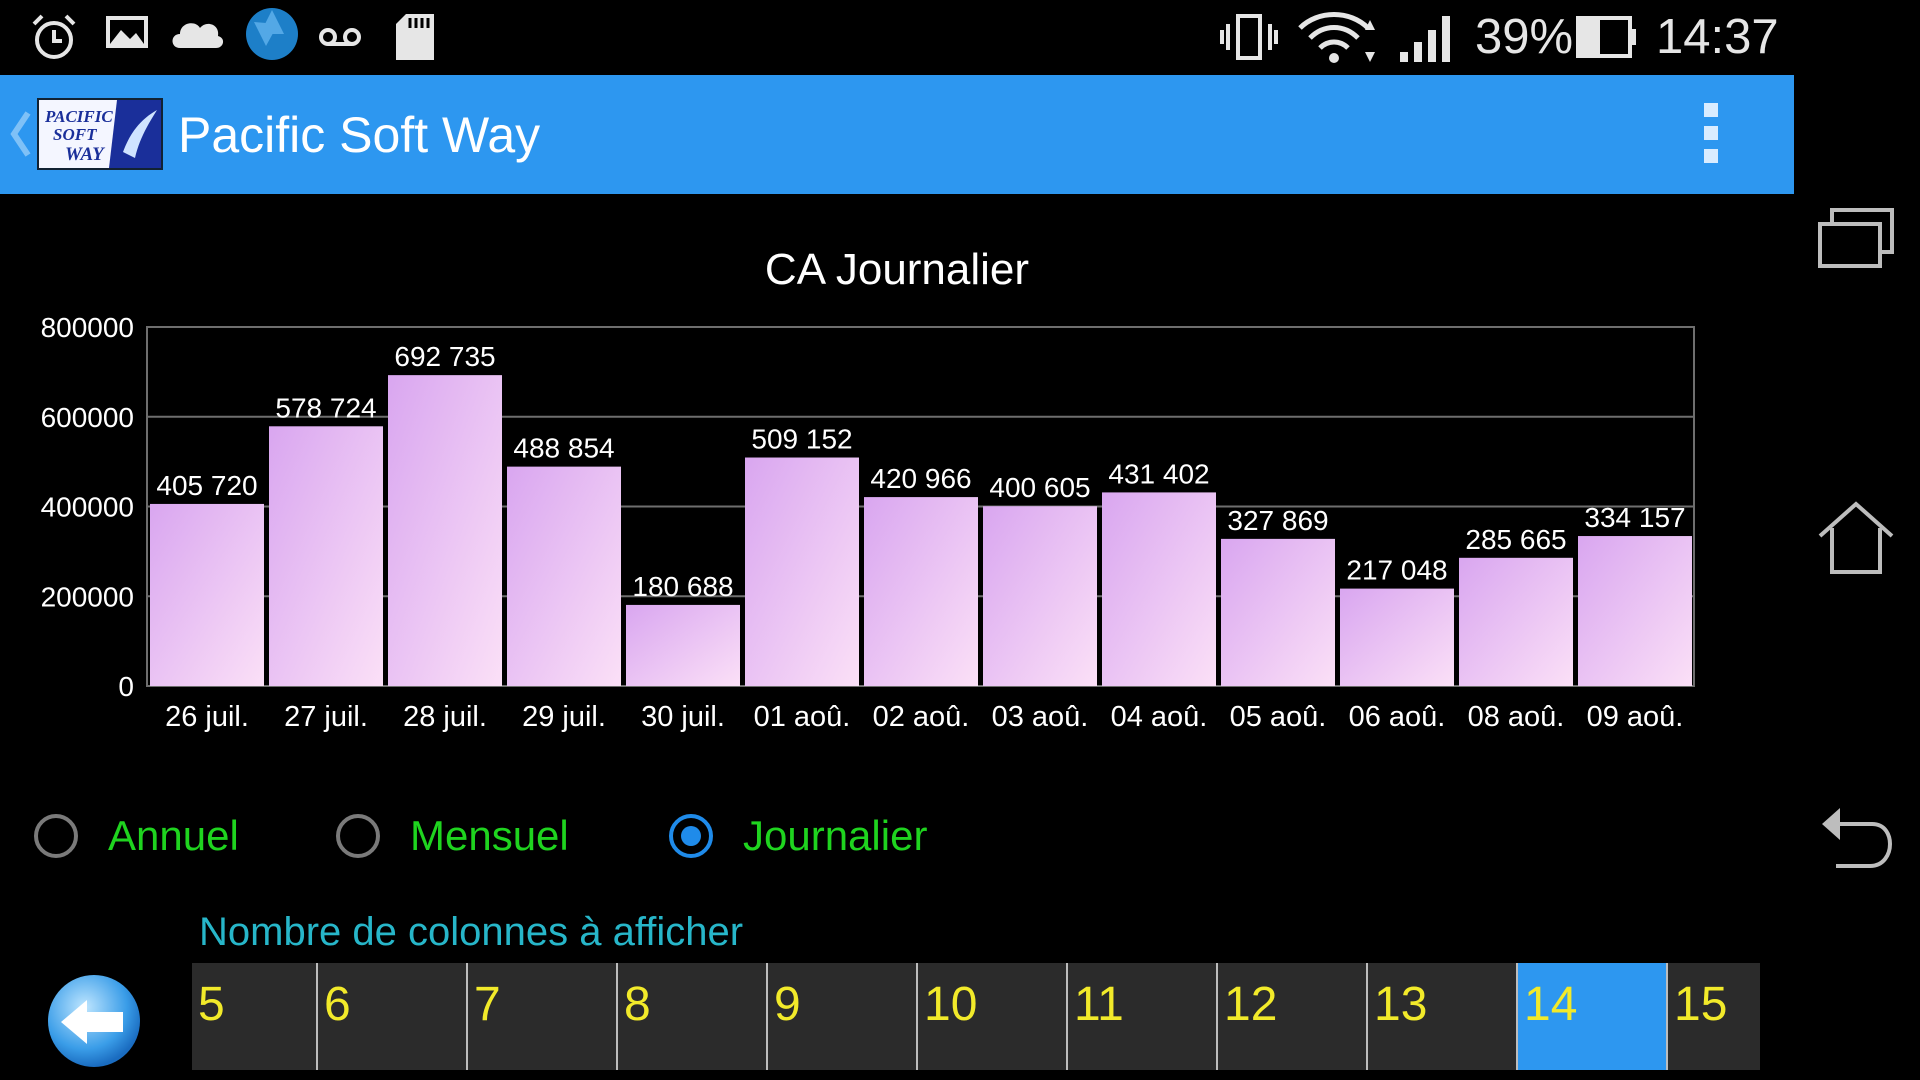 This screenshot has width=1920, height=1080. I want to click on x-tick-label: 02 aoû., so click(921, 717).